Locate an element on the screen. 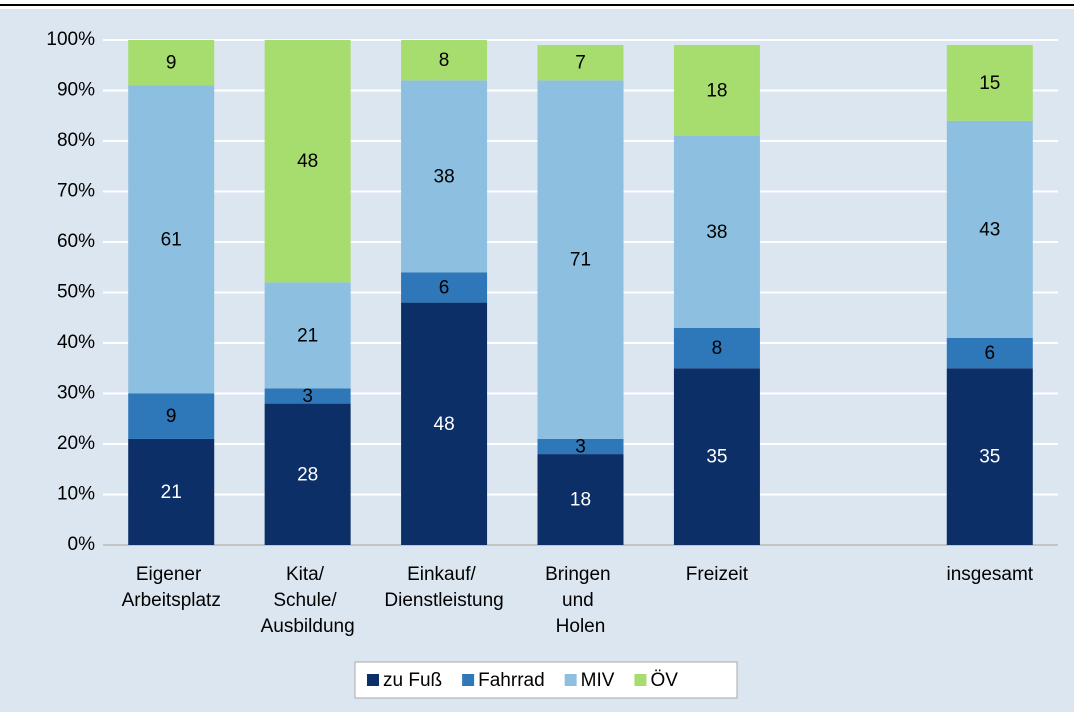  x-tick-label: Kita/ Schule/ Ausbildung is located at coordinates (308, 600).